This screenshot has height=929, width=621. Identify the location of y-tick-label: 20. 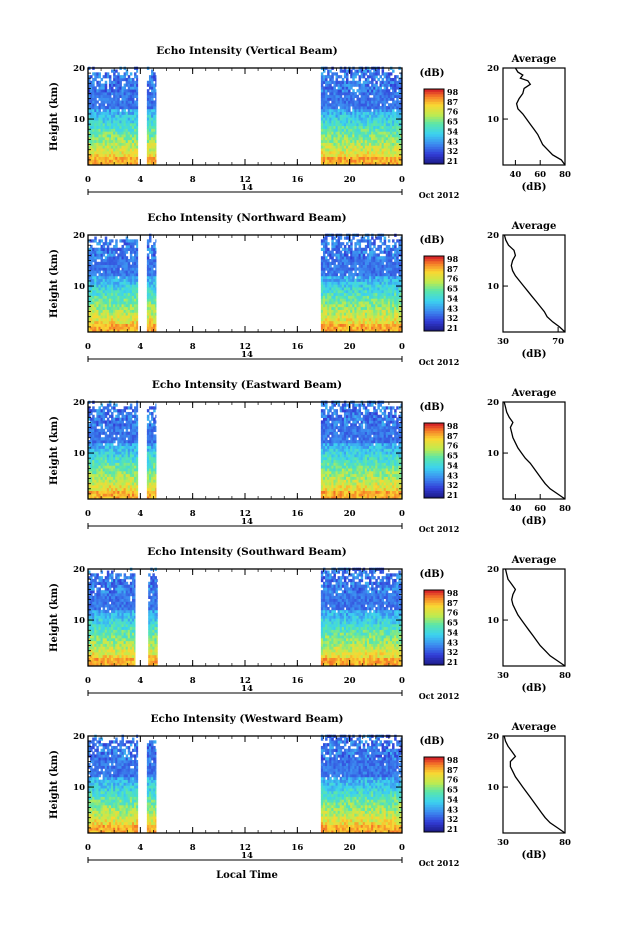
(79, 69).